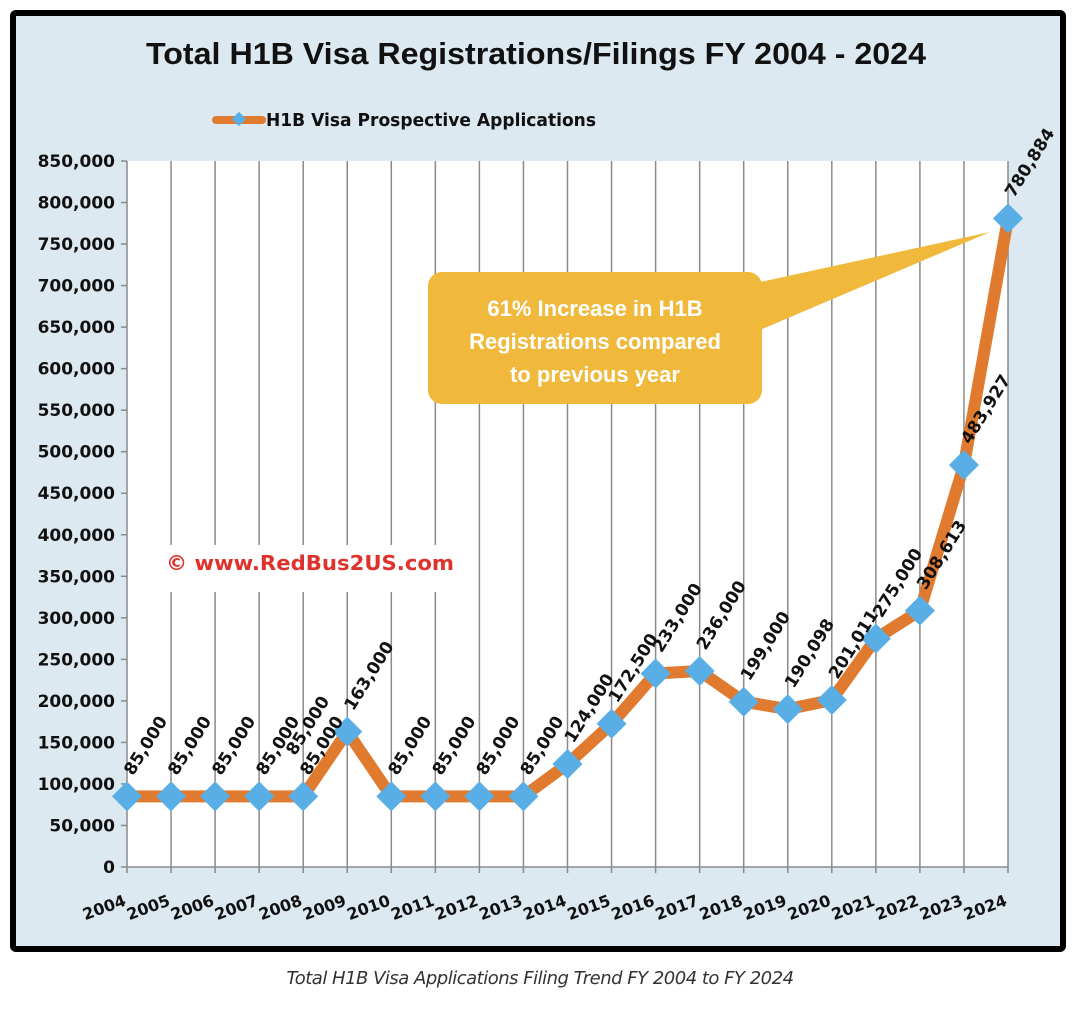  I want to click on y-tick-label: 750,000, so click(77, 245).